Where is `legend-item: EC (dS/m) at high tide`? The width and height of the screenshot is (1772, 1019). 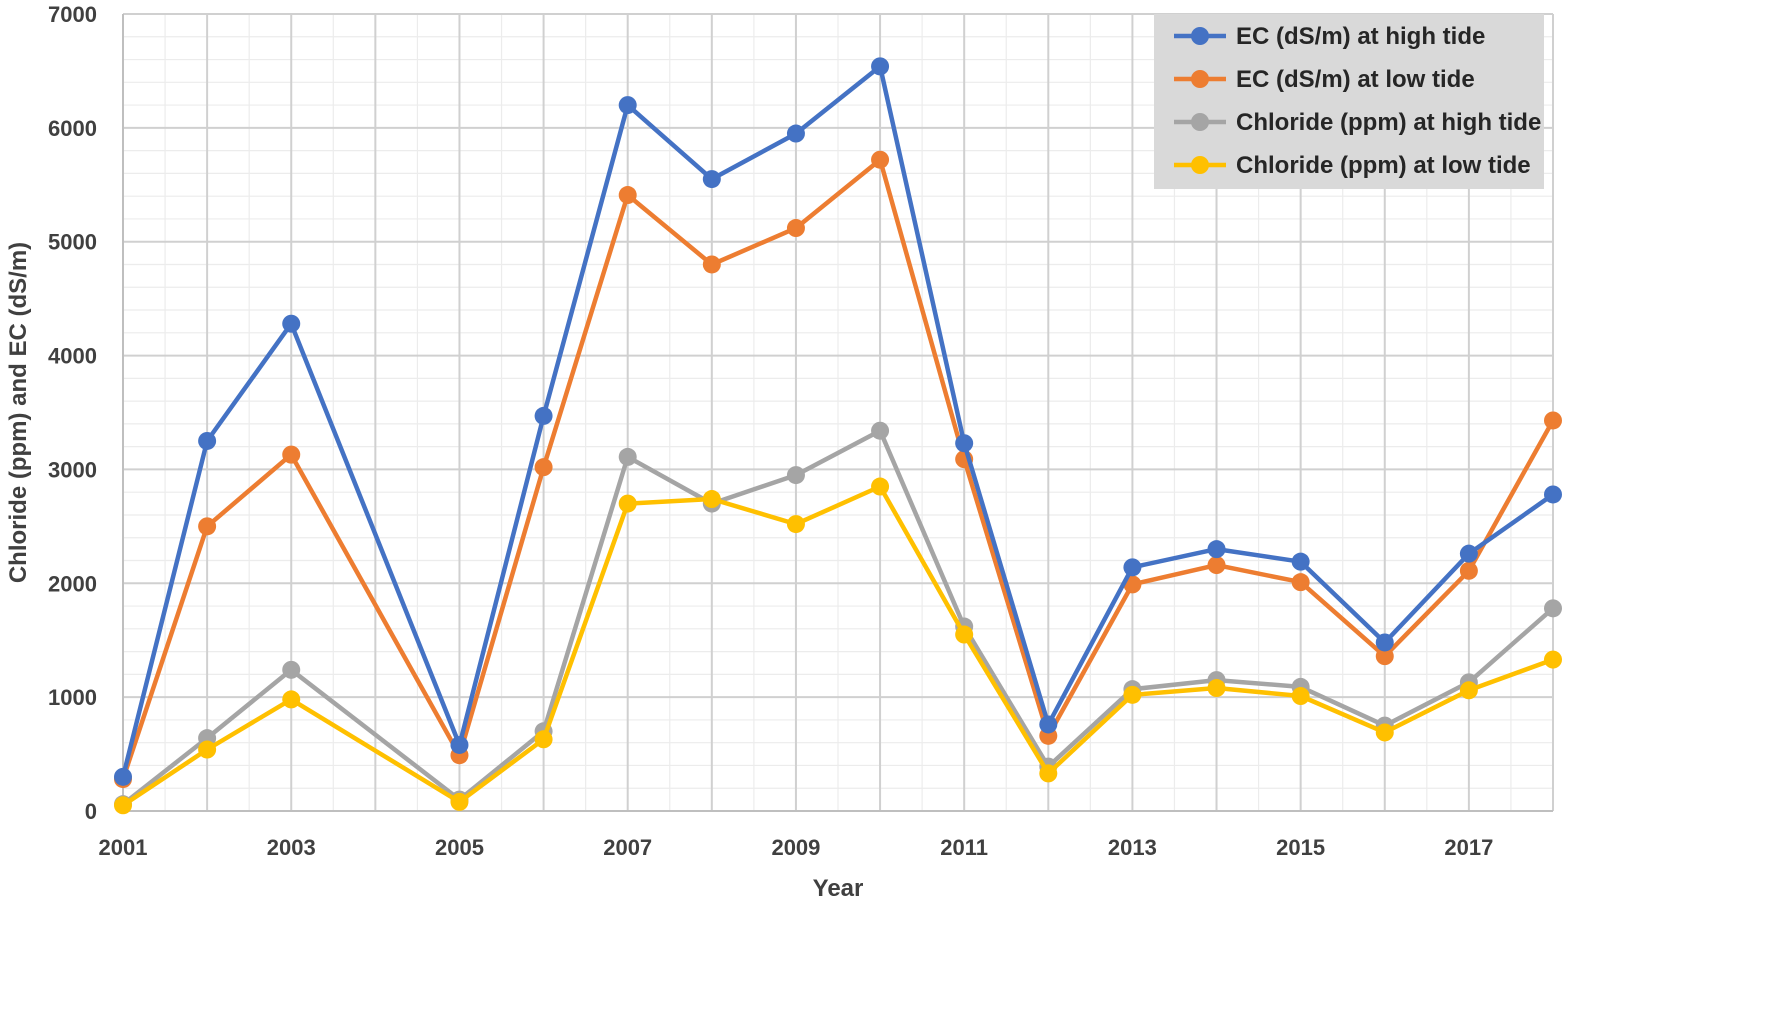 legend-item: EC (dS/m) at high tide is located at coordinates (1329, 36).